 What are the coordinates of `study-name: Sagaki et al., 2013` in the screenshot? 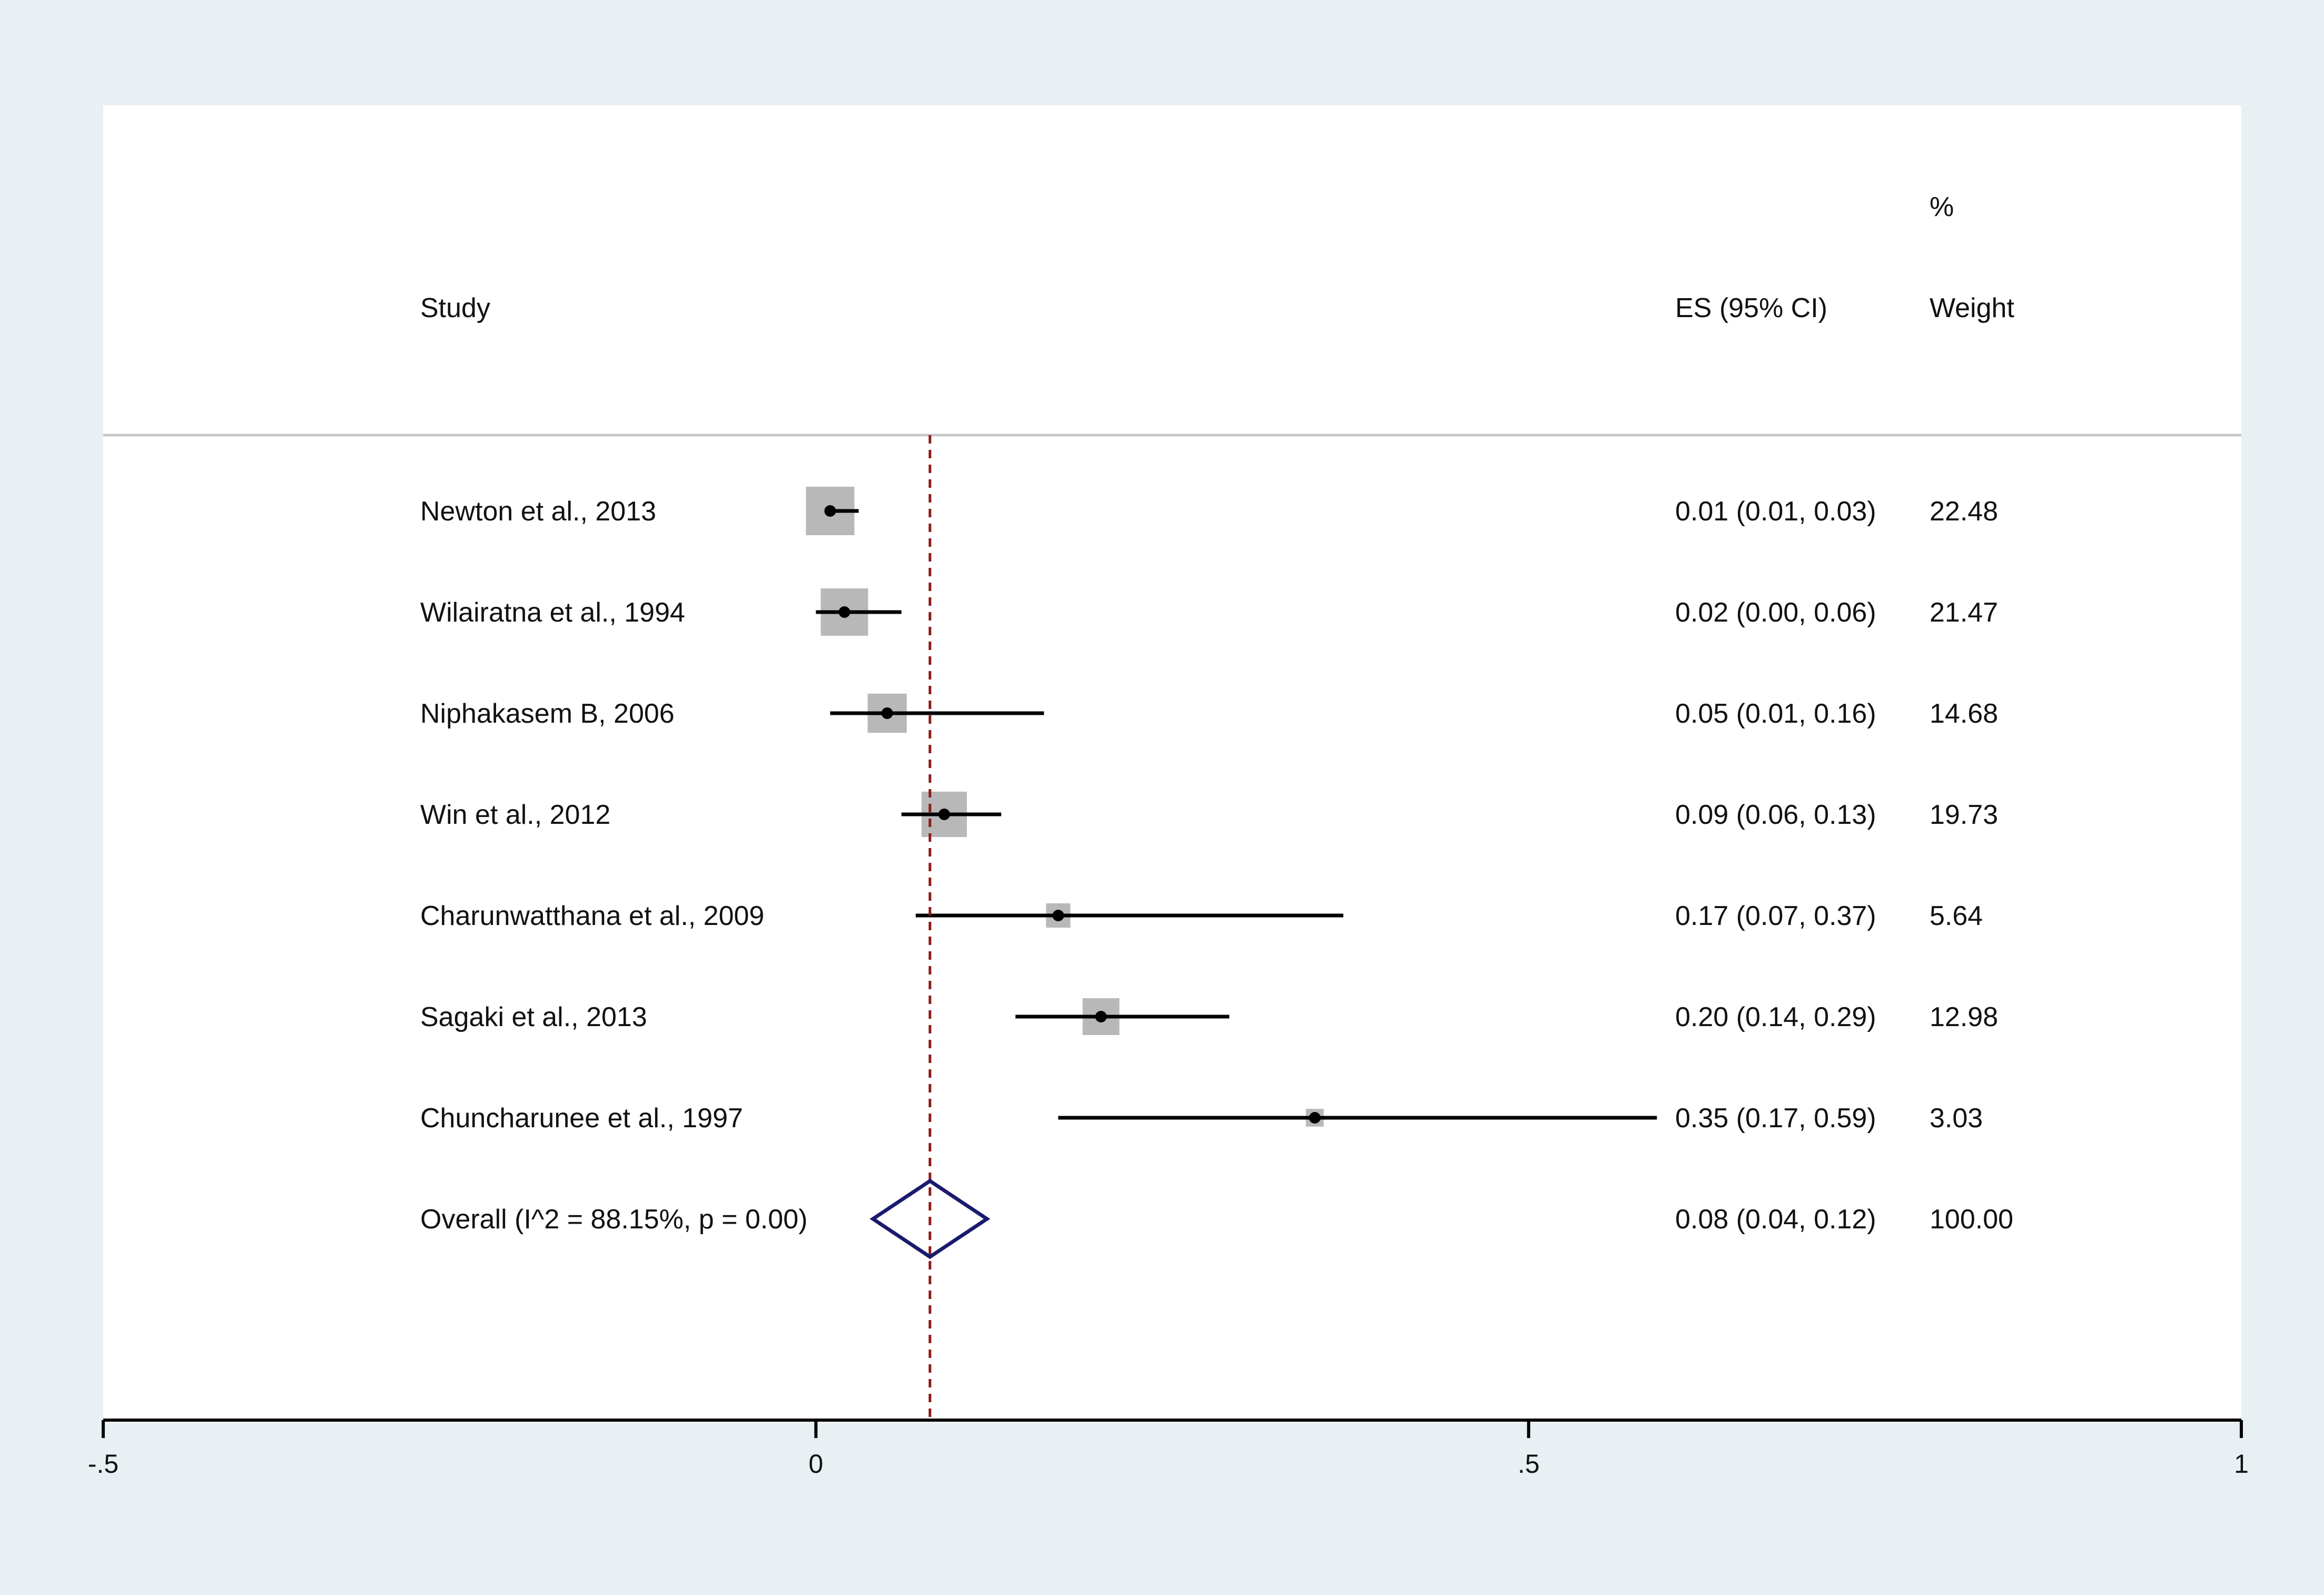 It's located at (533, 1017).